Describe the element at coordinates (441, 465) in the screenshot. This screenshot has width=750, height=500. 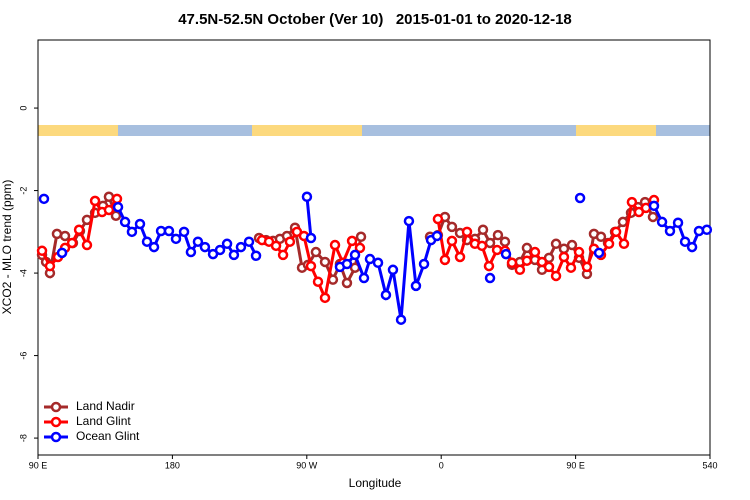
I see `x-tick-label: 0` at that location.